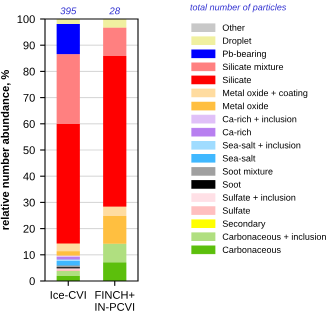  What do you see at coordinates (29, 124) in the screenshot?
I see `y-tick-label: 60` at bounding box center [29, 124].